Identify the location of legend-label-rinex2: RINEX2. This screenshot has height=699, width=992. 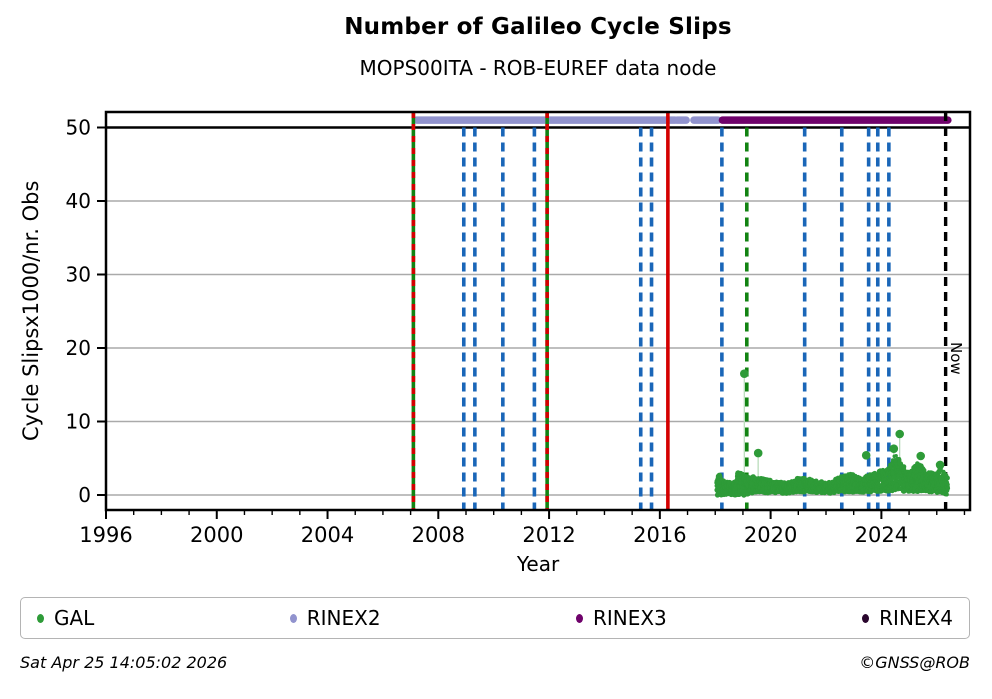
(343, 618).